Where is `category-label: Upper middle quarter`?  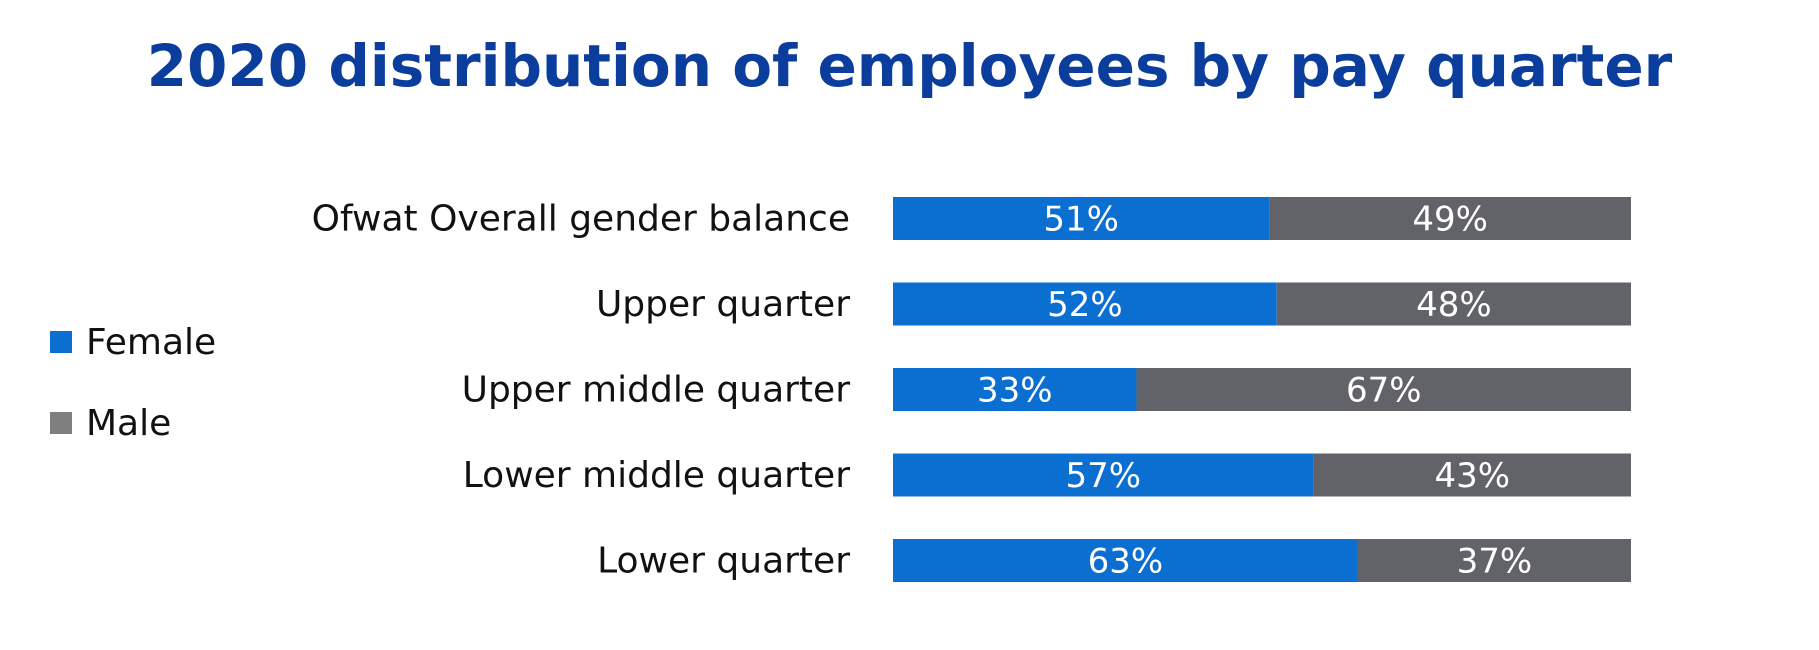
category-label: Upper middle quarter is located at coordinates (656, 390).